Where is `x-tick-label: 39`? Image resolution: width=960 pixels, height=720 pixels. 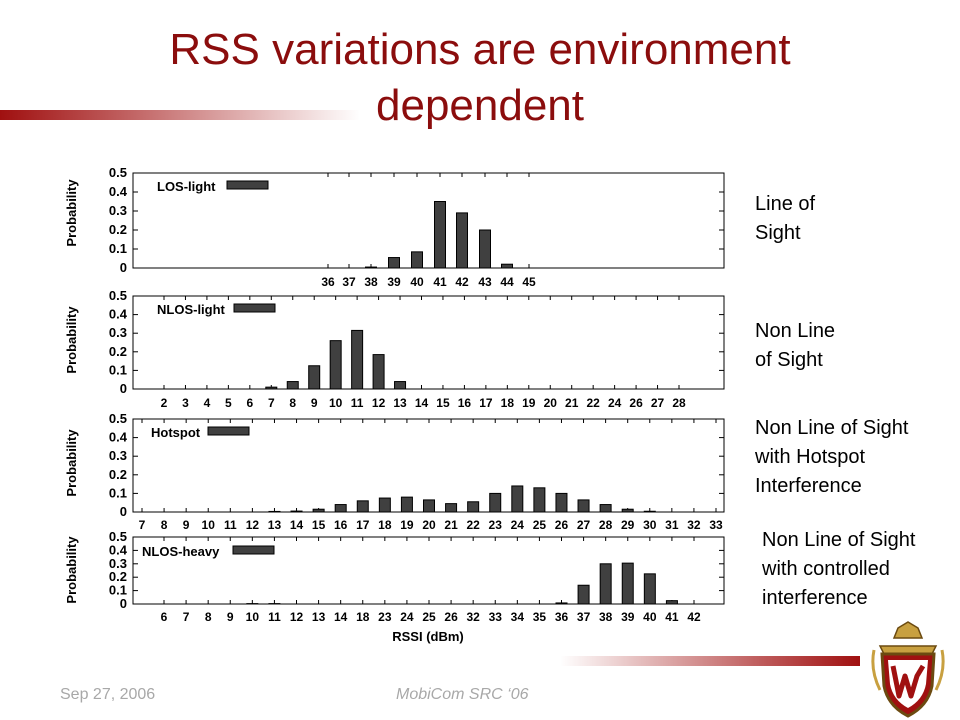
x-tick-label: 39 is located at coordinates (628, 617).